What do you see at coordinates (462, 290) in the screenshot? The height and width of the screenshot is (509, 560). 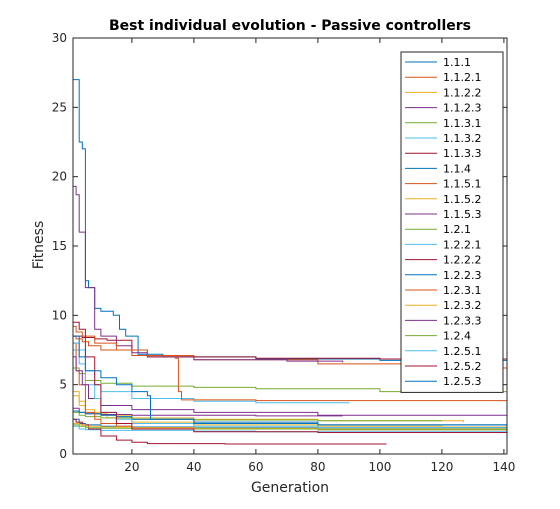 I see `legend-entry-label: 1.2.3.1` at bounding box center [462, 290].